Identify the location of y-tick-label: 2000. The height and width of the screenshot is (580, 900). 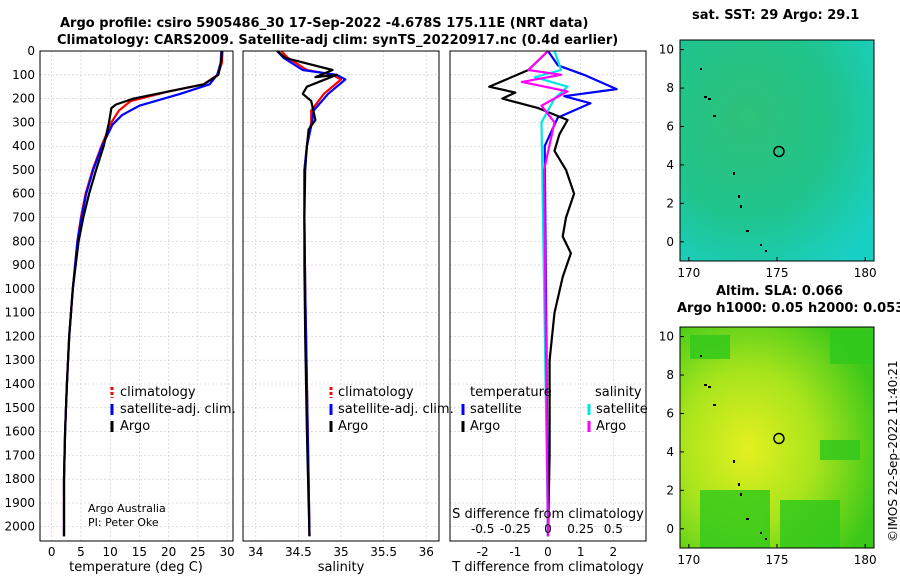
(19, 527).